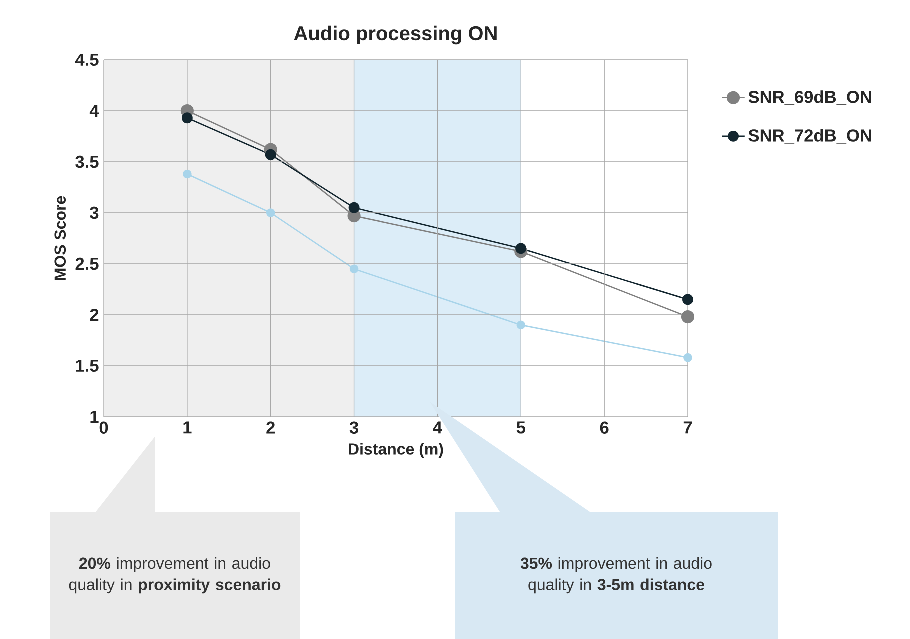  What do you see at coordinates (188, 428) in the screenshot?
I see `x-tick-label: 1` at bounding box center [188, 428].